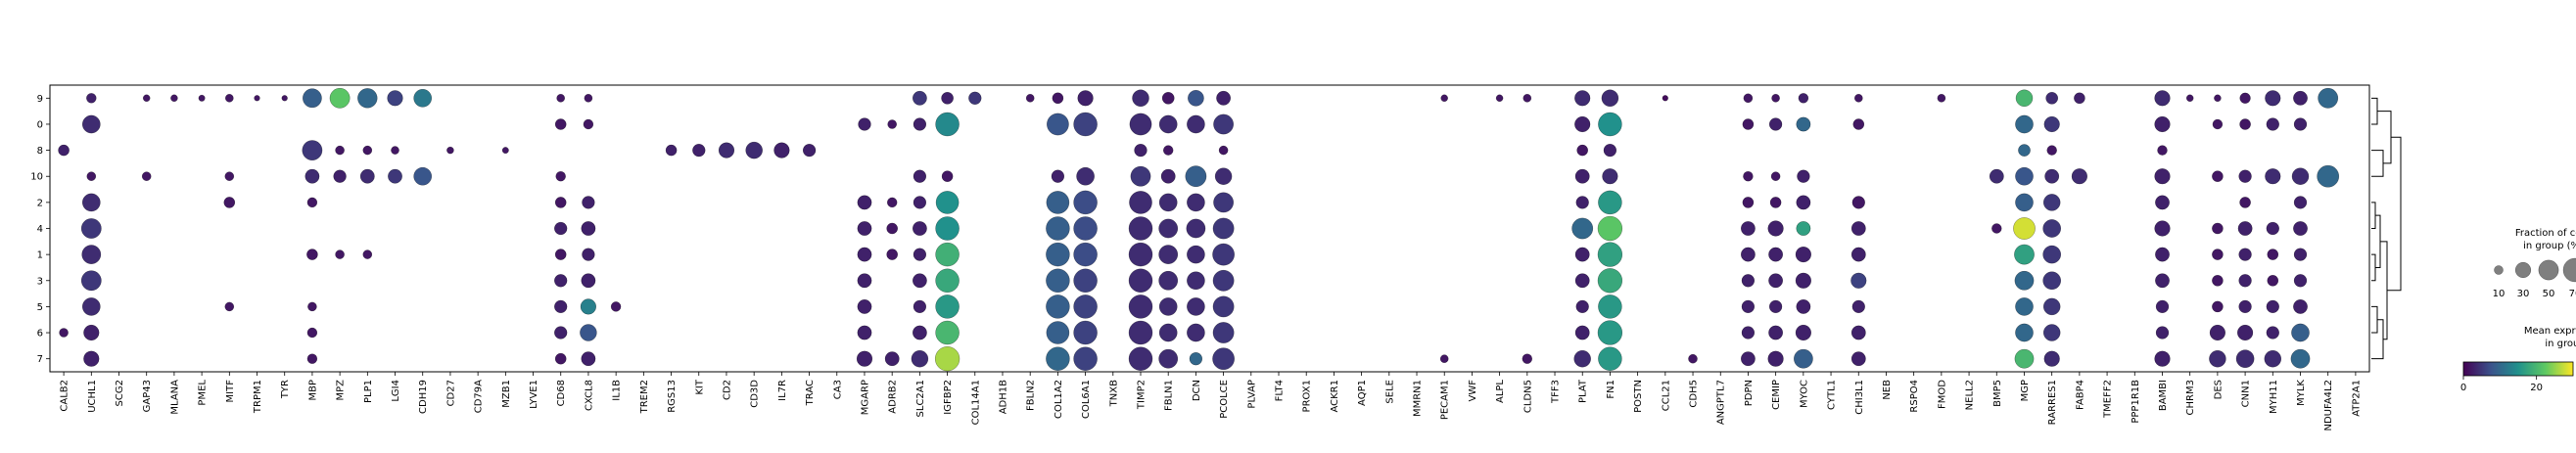 This screenshot has width=2576, height=453. I want to click on x-tick-label: BMP5, so click(1997, 393).